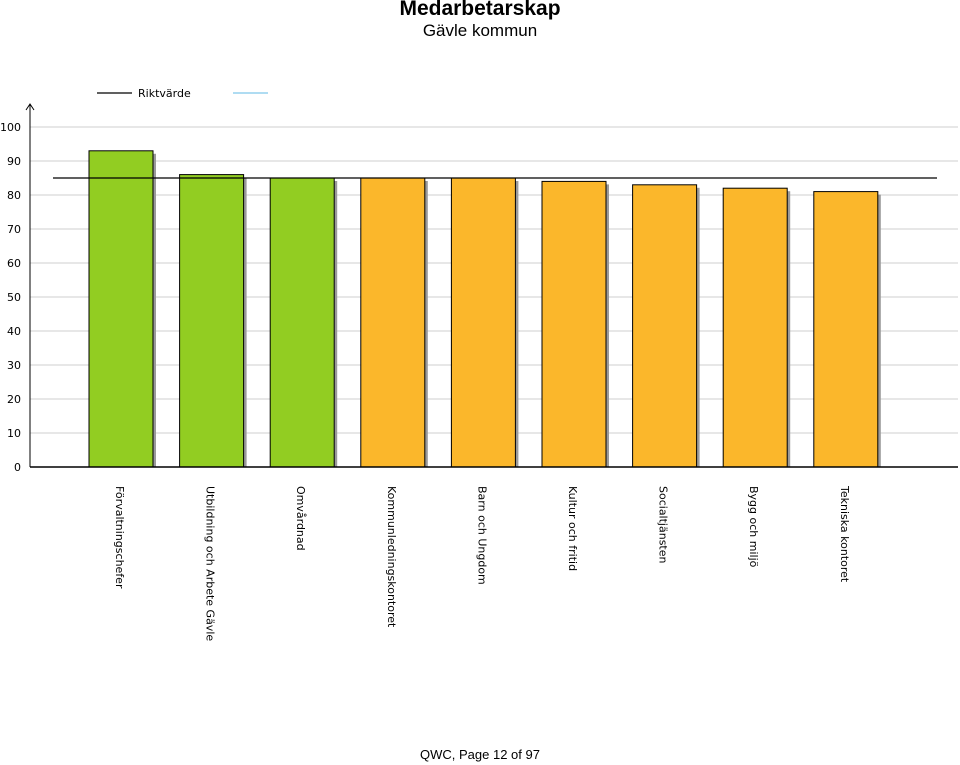 This screenshot has width=960, height=765. What do you see at coordinates (391, 557) in the screenshot?
I see `x-category-label: Kommunledningskontoret` at bounding box center [391, 557].